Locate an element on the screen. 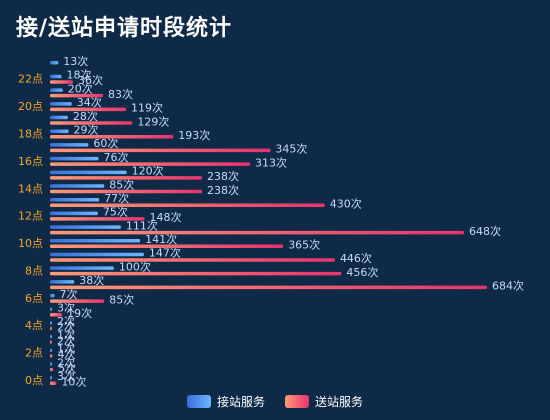  legend-item-pickup: 接站服务 is located at coordinates (225, 401).